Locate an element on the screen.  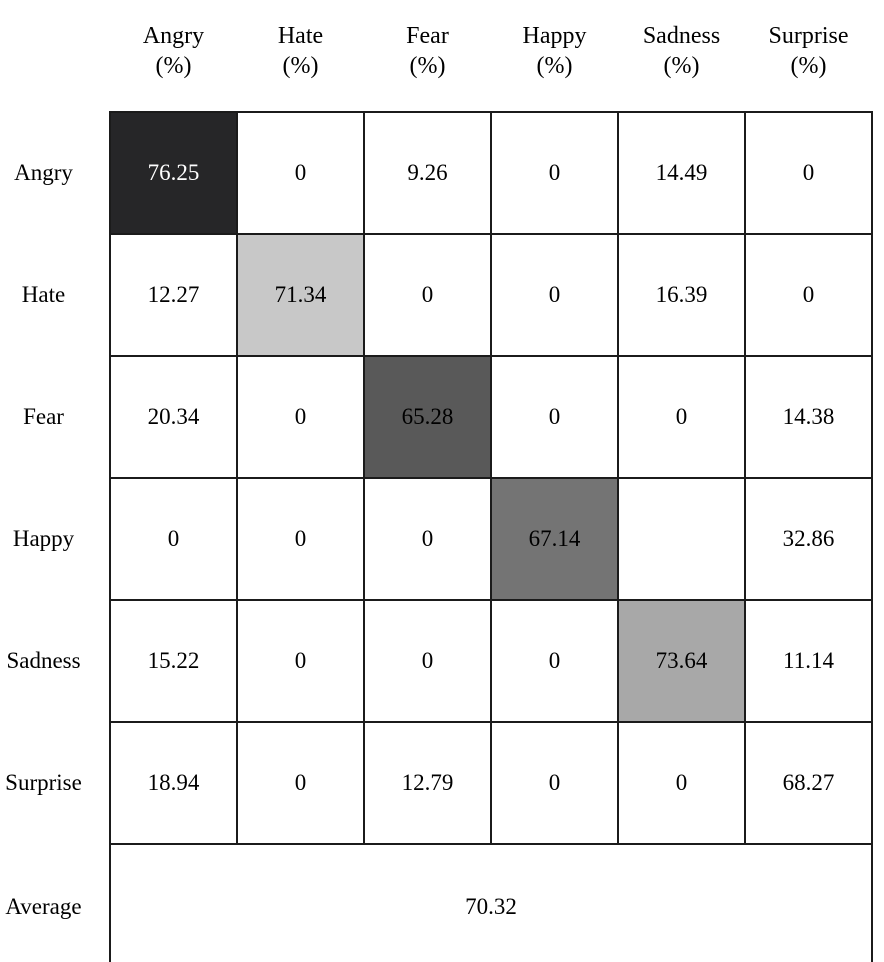
matrix-cell: 12.27 is located at coordinates (173, 295).